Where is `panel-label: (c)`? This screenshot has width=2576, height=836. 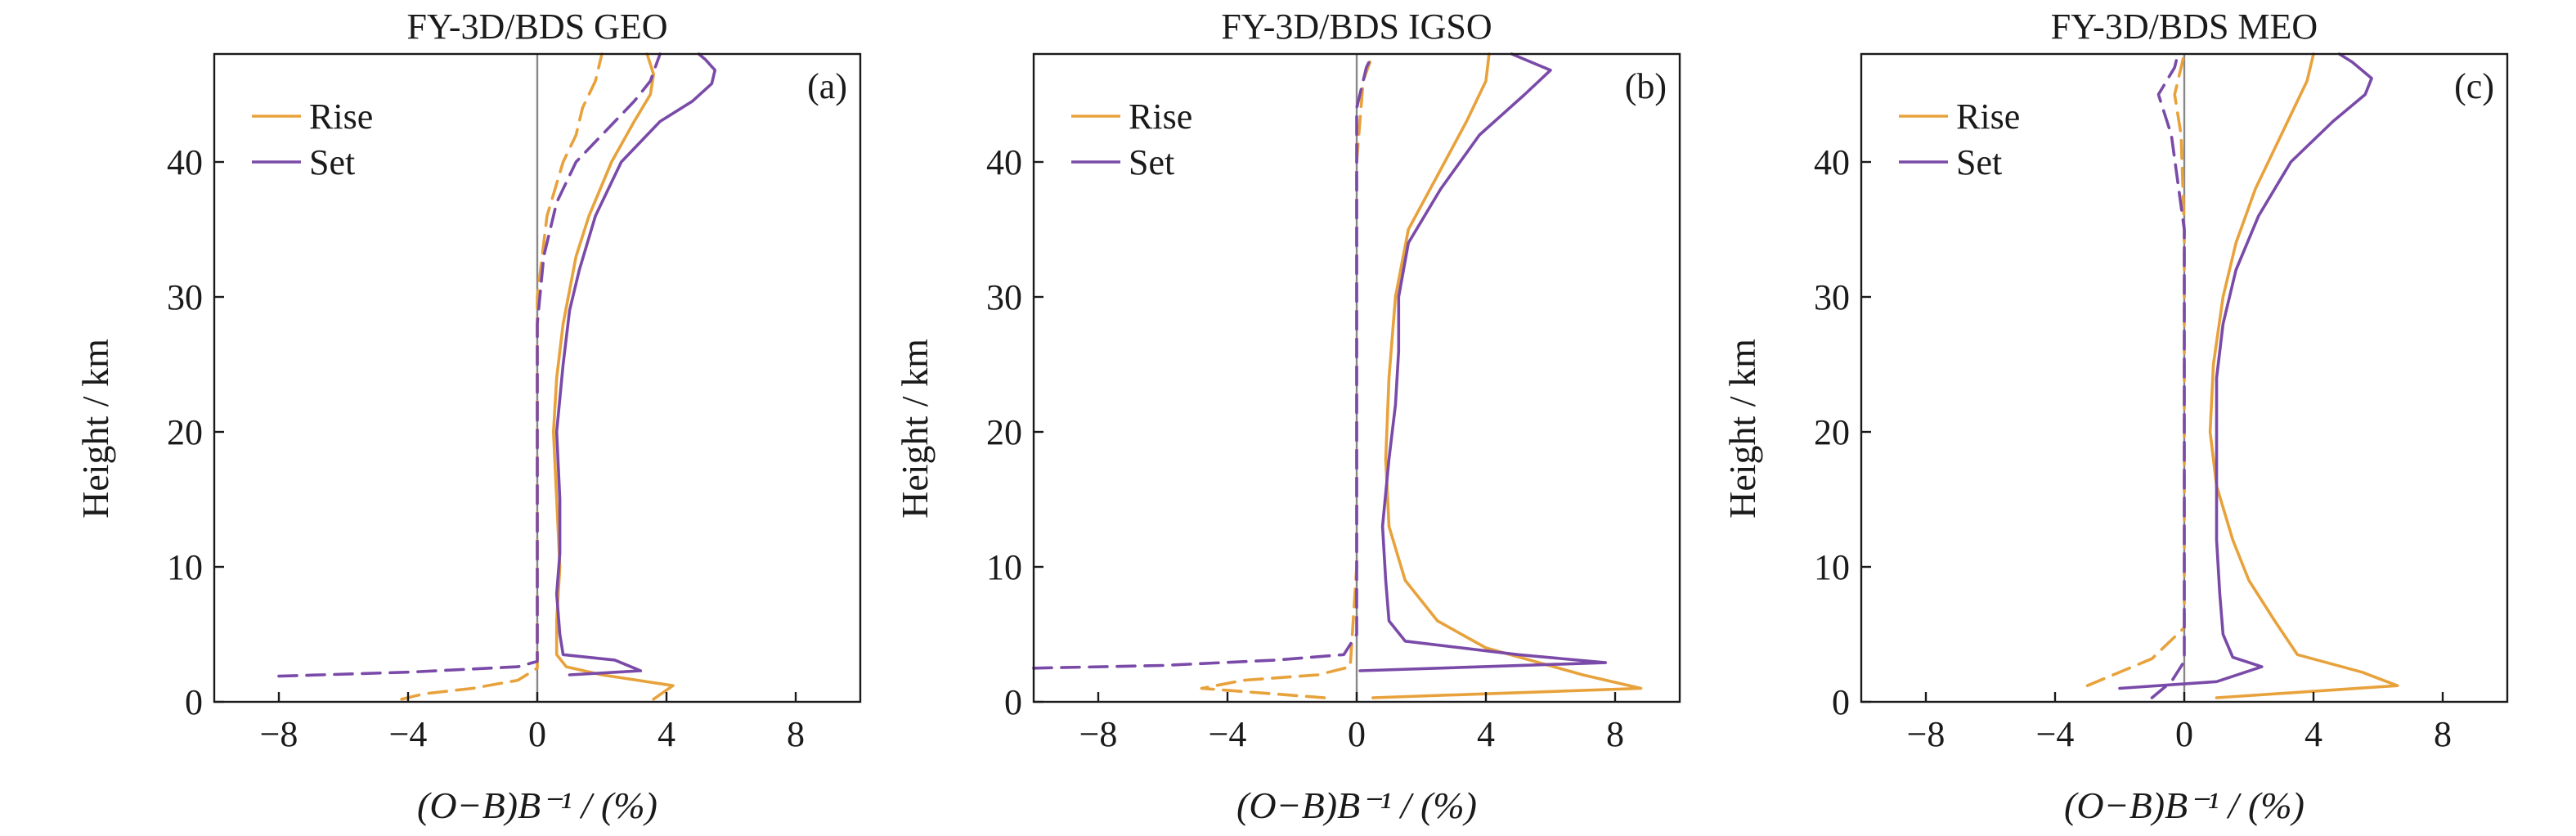 panel-label: (c) is located at coordinates (2474, 86).